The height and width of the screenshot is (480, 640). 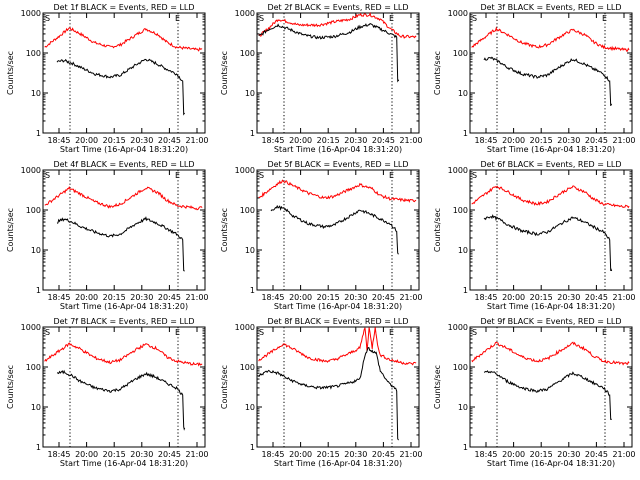 What do you see at coordinates (337, 7) in the screenshot?
I see `panel-title: Det 2f BLACK = Events, RED = LLD` at bounding box center [337, 7].